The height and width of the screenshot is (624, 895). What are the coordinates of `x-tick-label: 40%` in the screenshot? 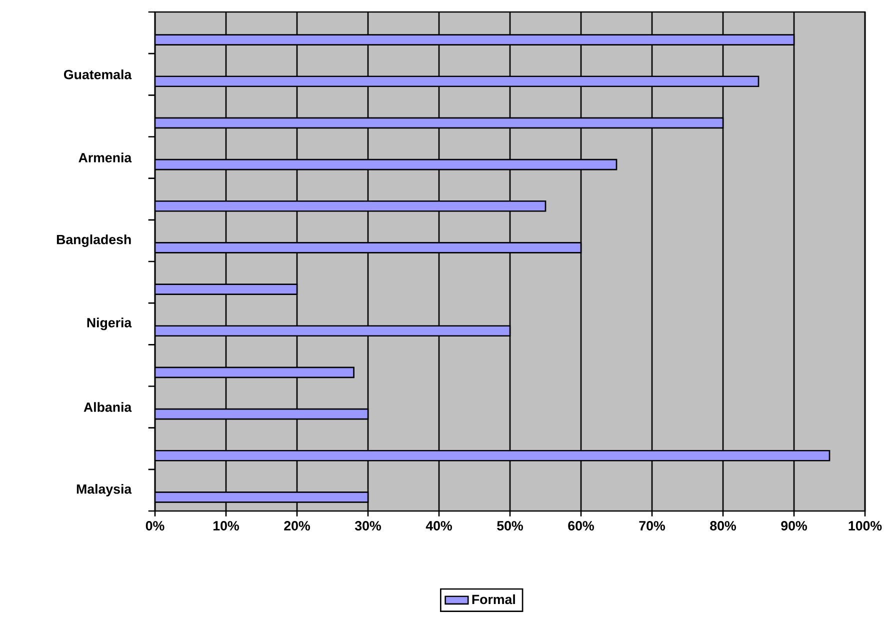 It's located at (439, 525).